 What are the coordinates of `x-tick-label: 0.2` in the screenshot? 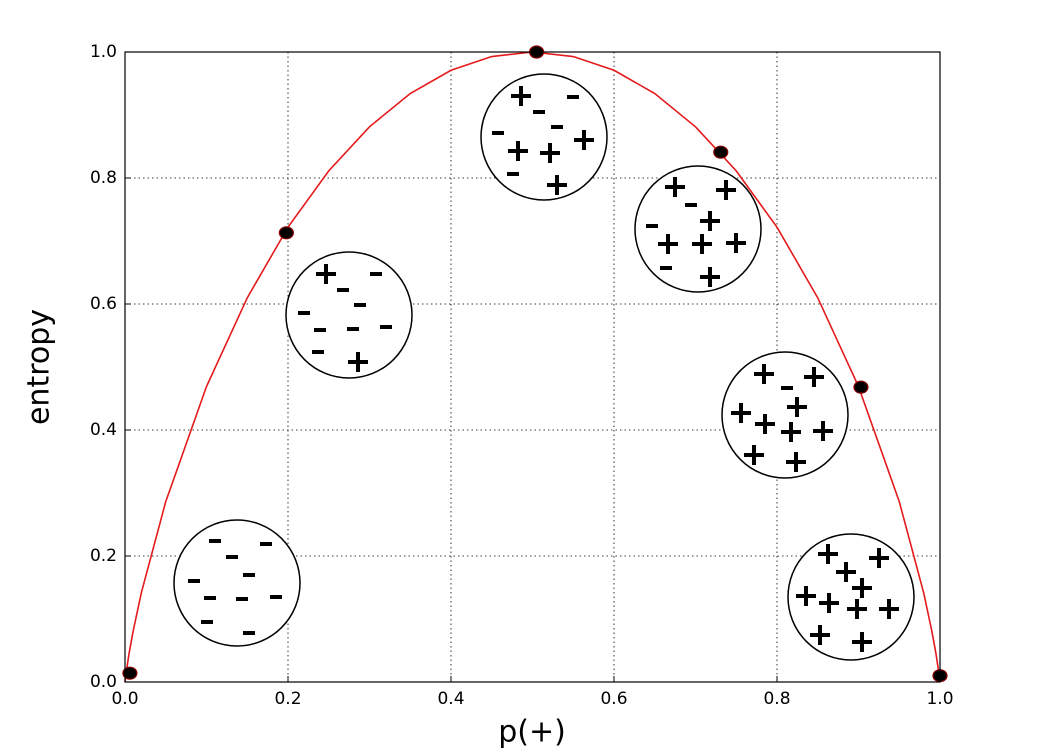 It's located at (287, 699).